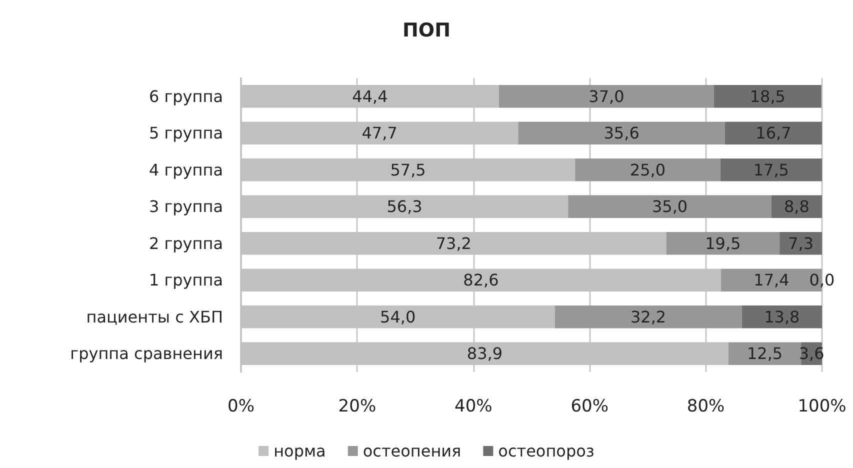 This screenshot has height=468, width=853. Describe the element at coordinates (398, 316) in the screenshot. I see `data-label: 54,0` at that location.